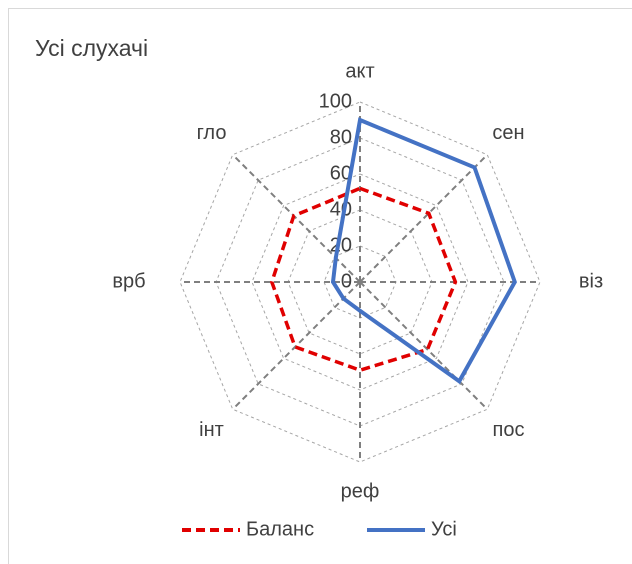 This screenshot has width=632, height=564. What do you see at coordinates (212, 133) in the screenshot?
I see `category-label: гло` at bounding box center [212, 133].